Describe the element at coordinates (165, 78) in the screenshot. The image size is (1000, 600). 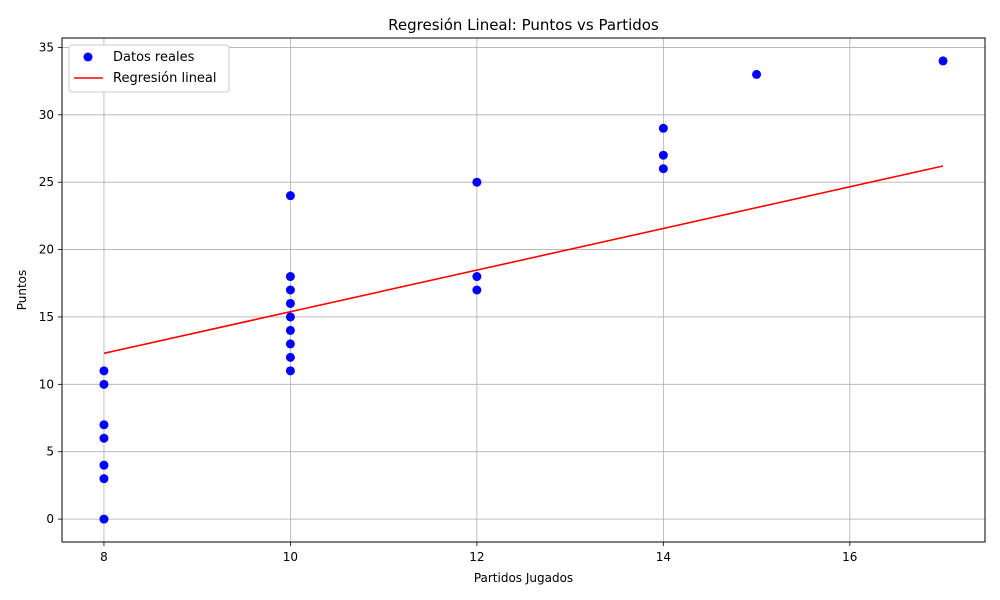
I see `legend-label-regresion-lineal: Regresión lineal` at that location.